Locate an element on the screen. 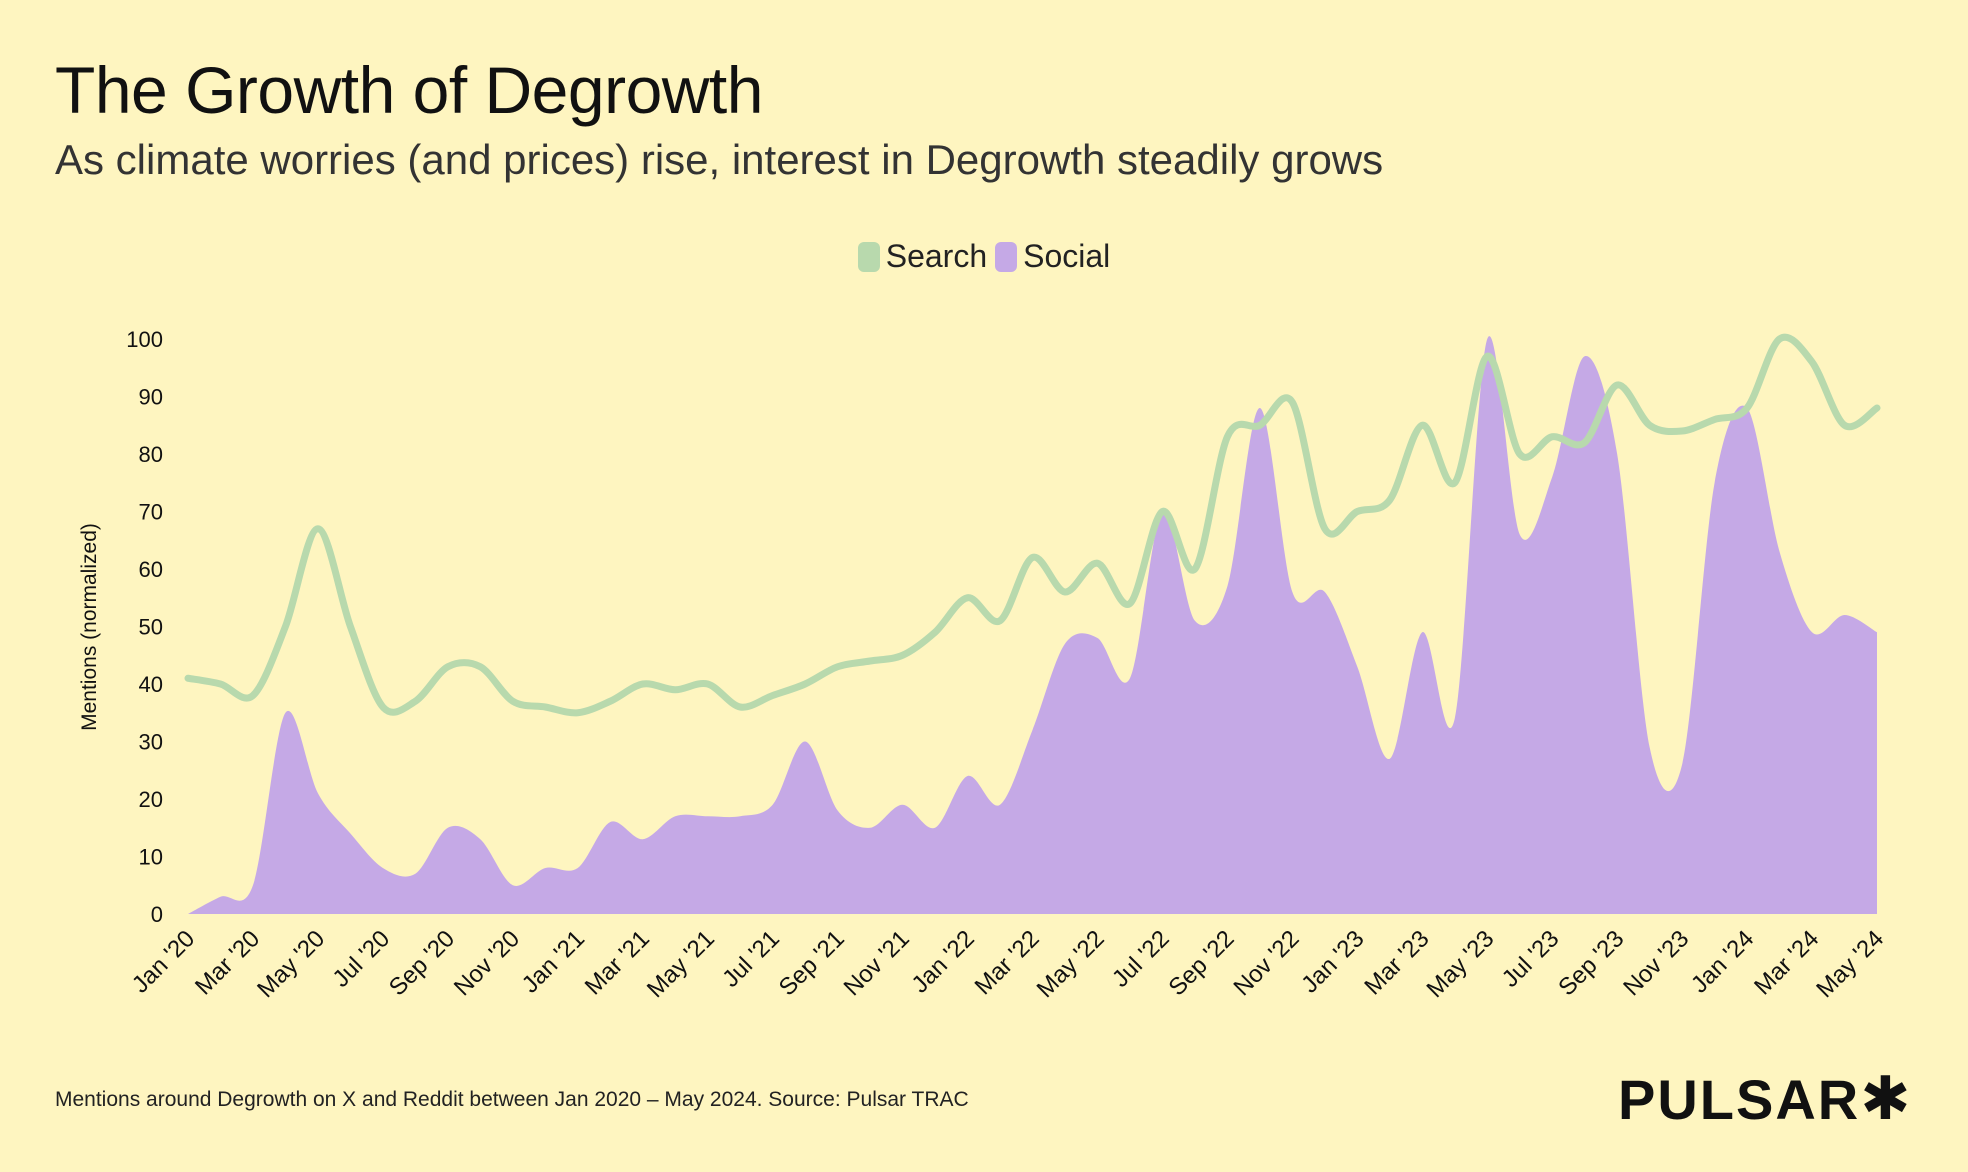  legend: Search Social is located at coordinates (984, 256).